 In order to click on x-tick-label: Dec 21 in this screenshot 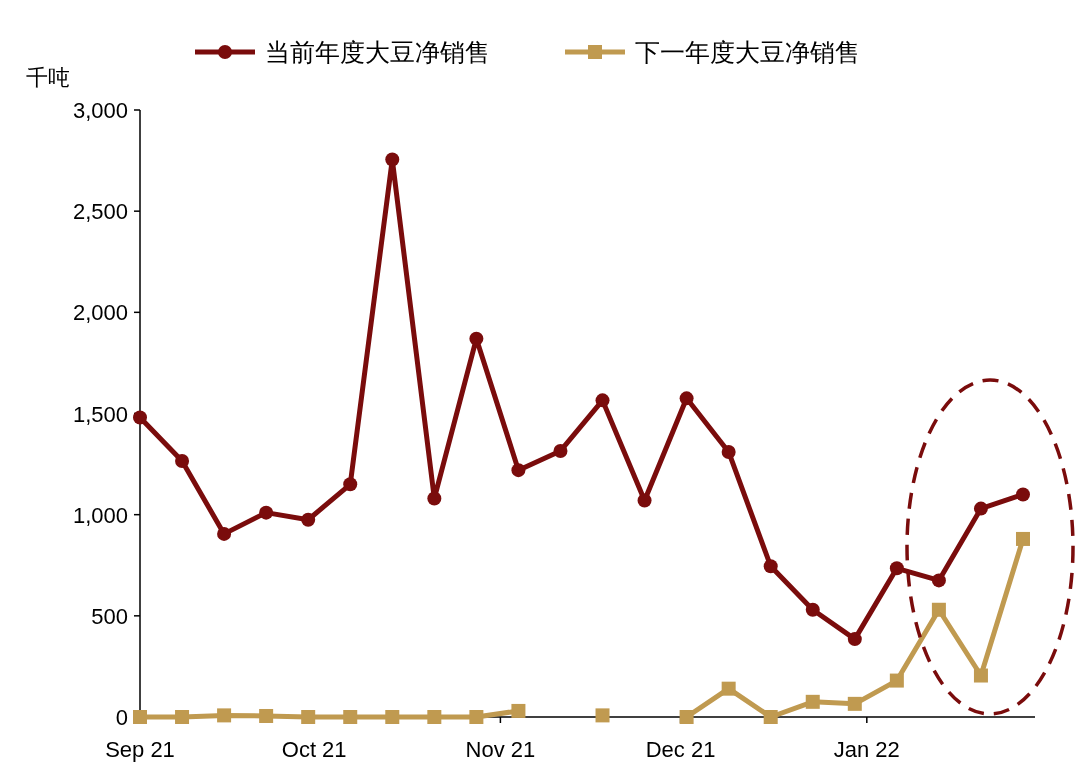, I will do `click(680, 749)`.